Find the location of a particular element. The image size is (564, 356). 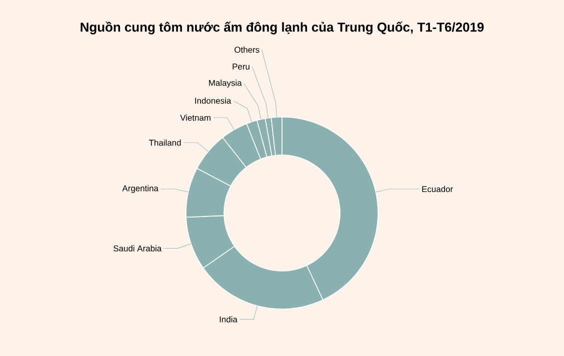

slice-label: Indonesia is located at coordinates (213, 101).